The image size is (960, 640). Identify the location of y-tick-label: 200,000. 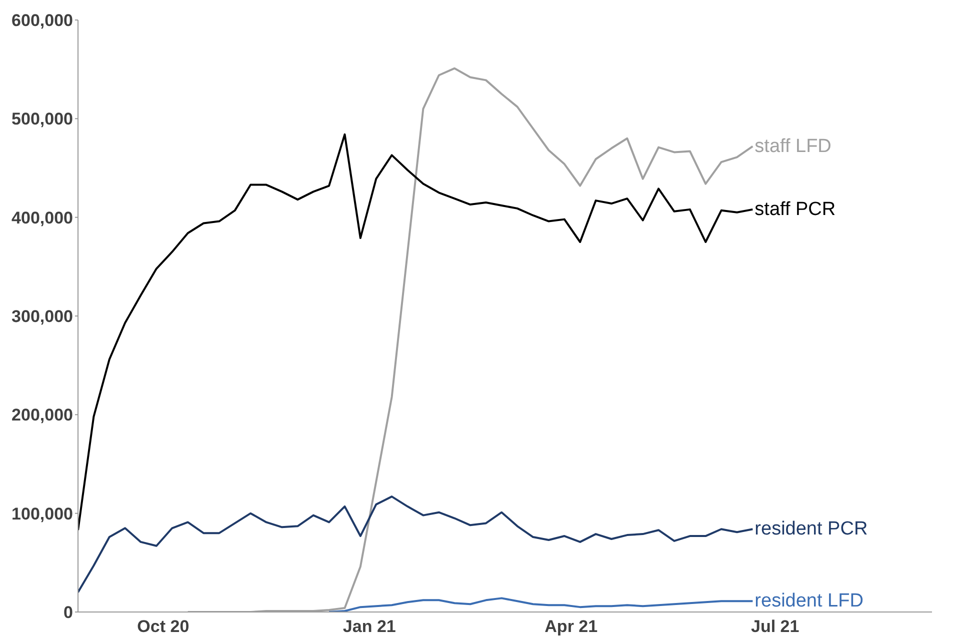
(42, 415).